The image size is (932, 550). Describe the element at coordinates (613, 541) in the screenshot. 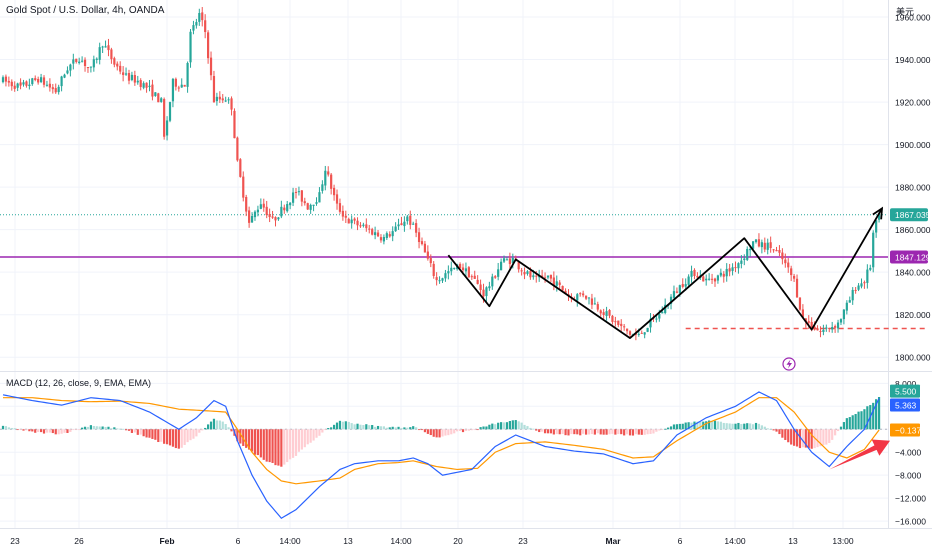

I see `time-tick-label: Mar` at that location.